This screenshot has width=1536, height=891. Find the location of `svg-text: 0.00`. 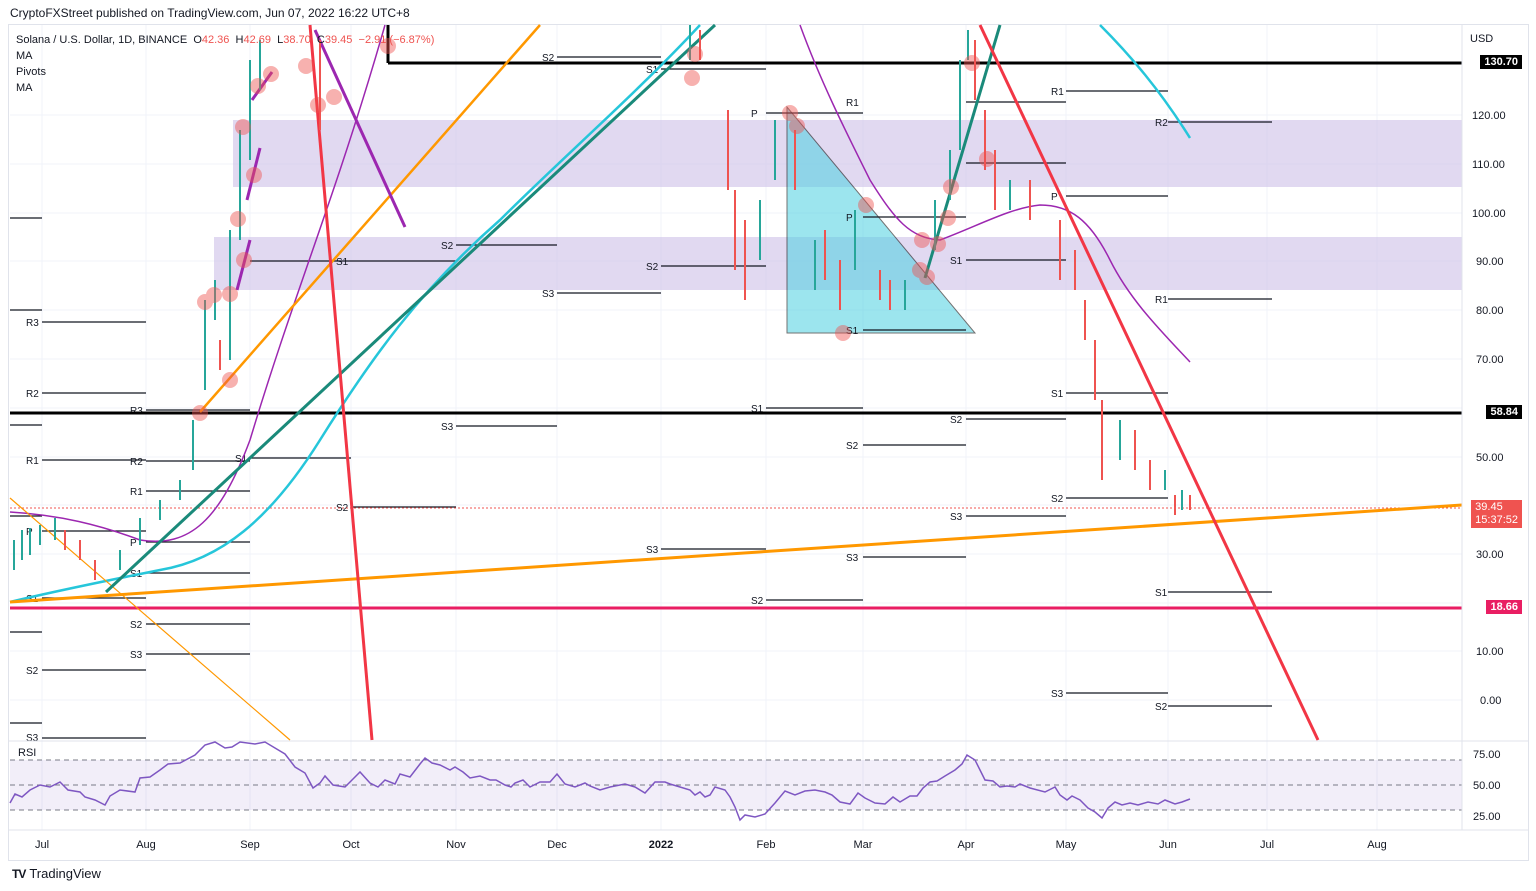

svg-text: 0.00 is located at coordinates (1490, 701).